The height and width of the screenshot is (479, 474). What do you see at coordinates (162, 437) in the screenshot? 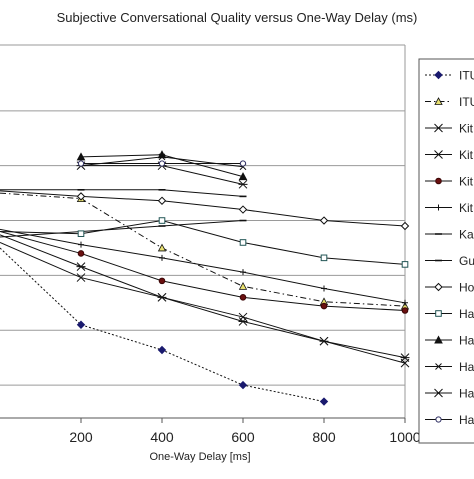
I see `x-tick-label-1: 400` at bounding box center [162, 437].